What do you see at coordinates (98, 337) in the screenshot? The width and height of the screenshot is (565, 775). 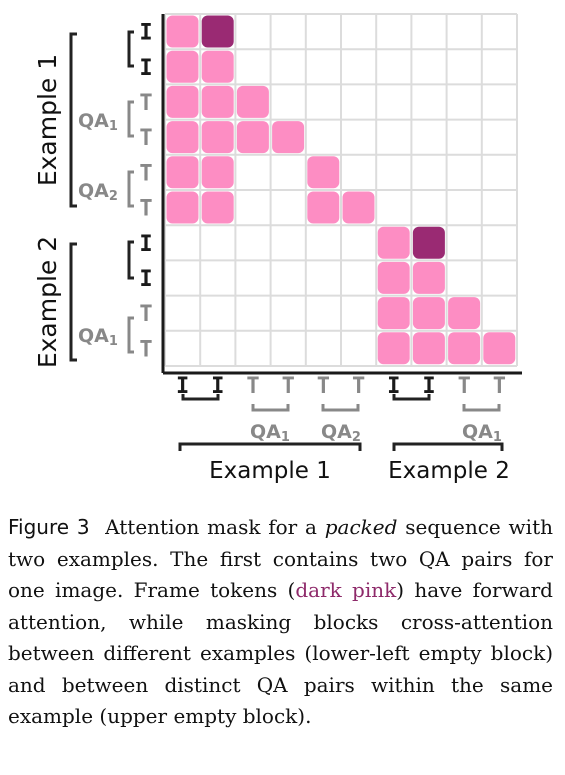 I see `ex2-qa1-row-label: QA1` at bounding box center [98, 337].